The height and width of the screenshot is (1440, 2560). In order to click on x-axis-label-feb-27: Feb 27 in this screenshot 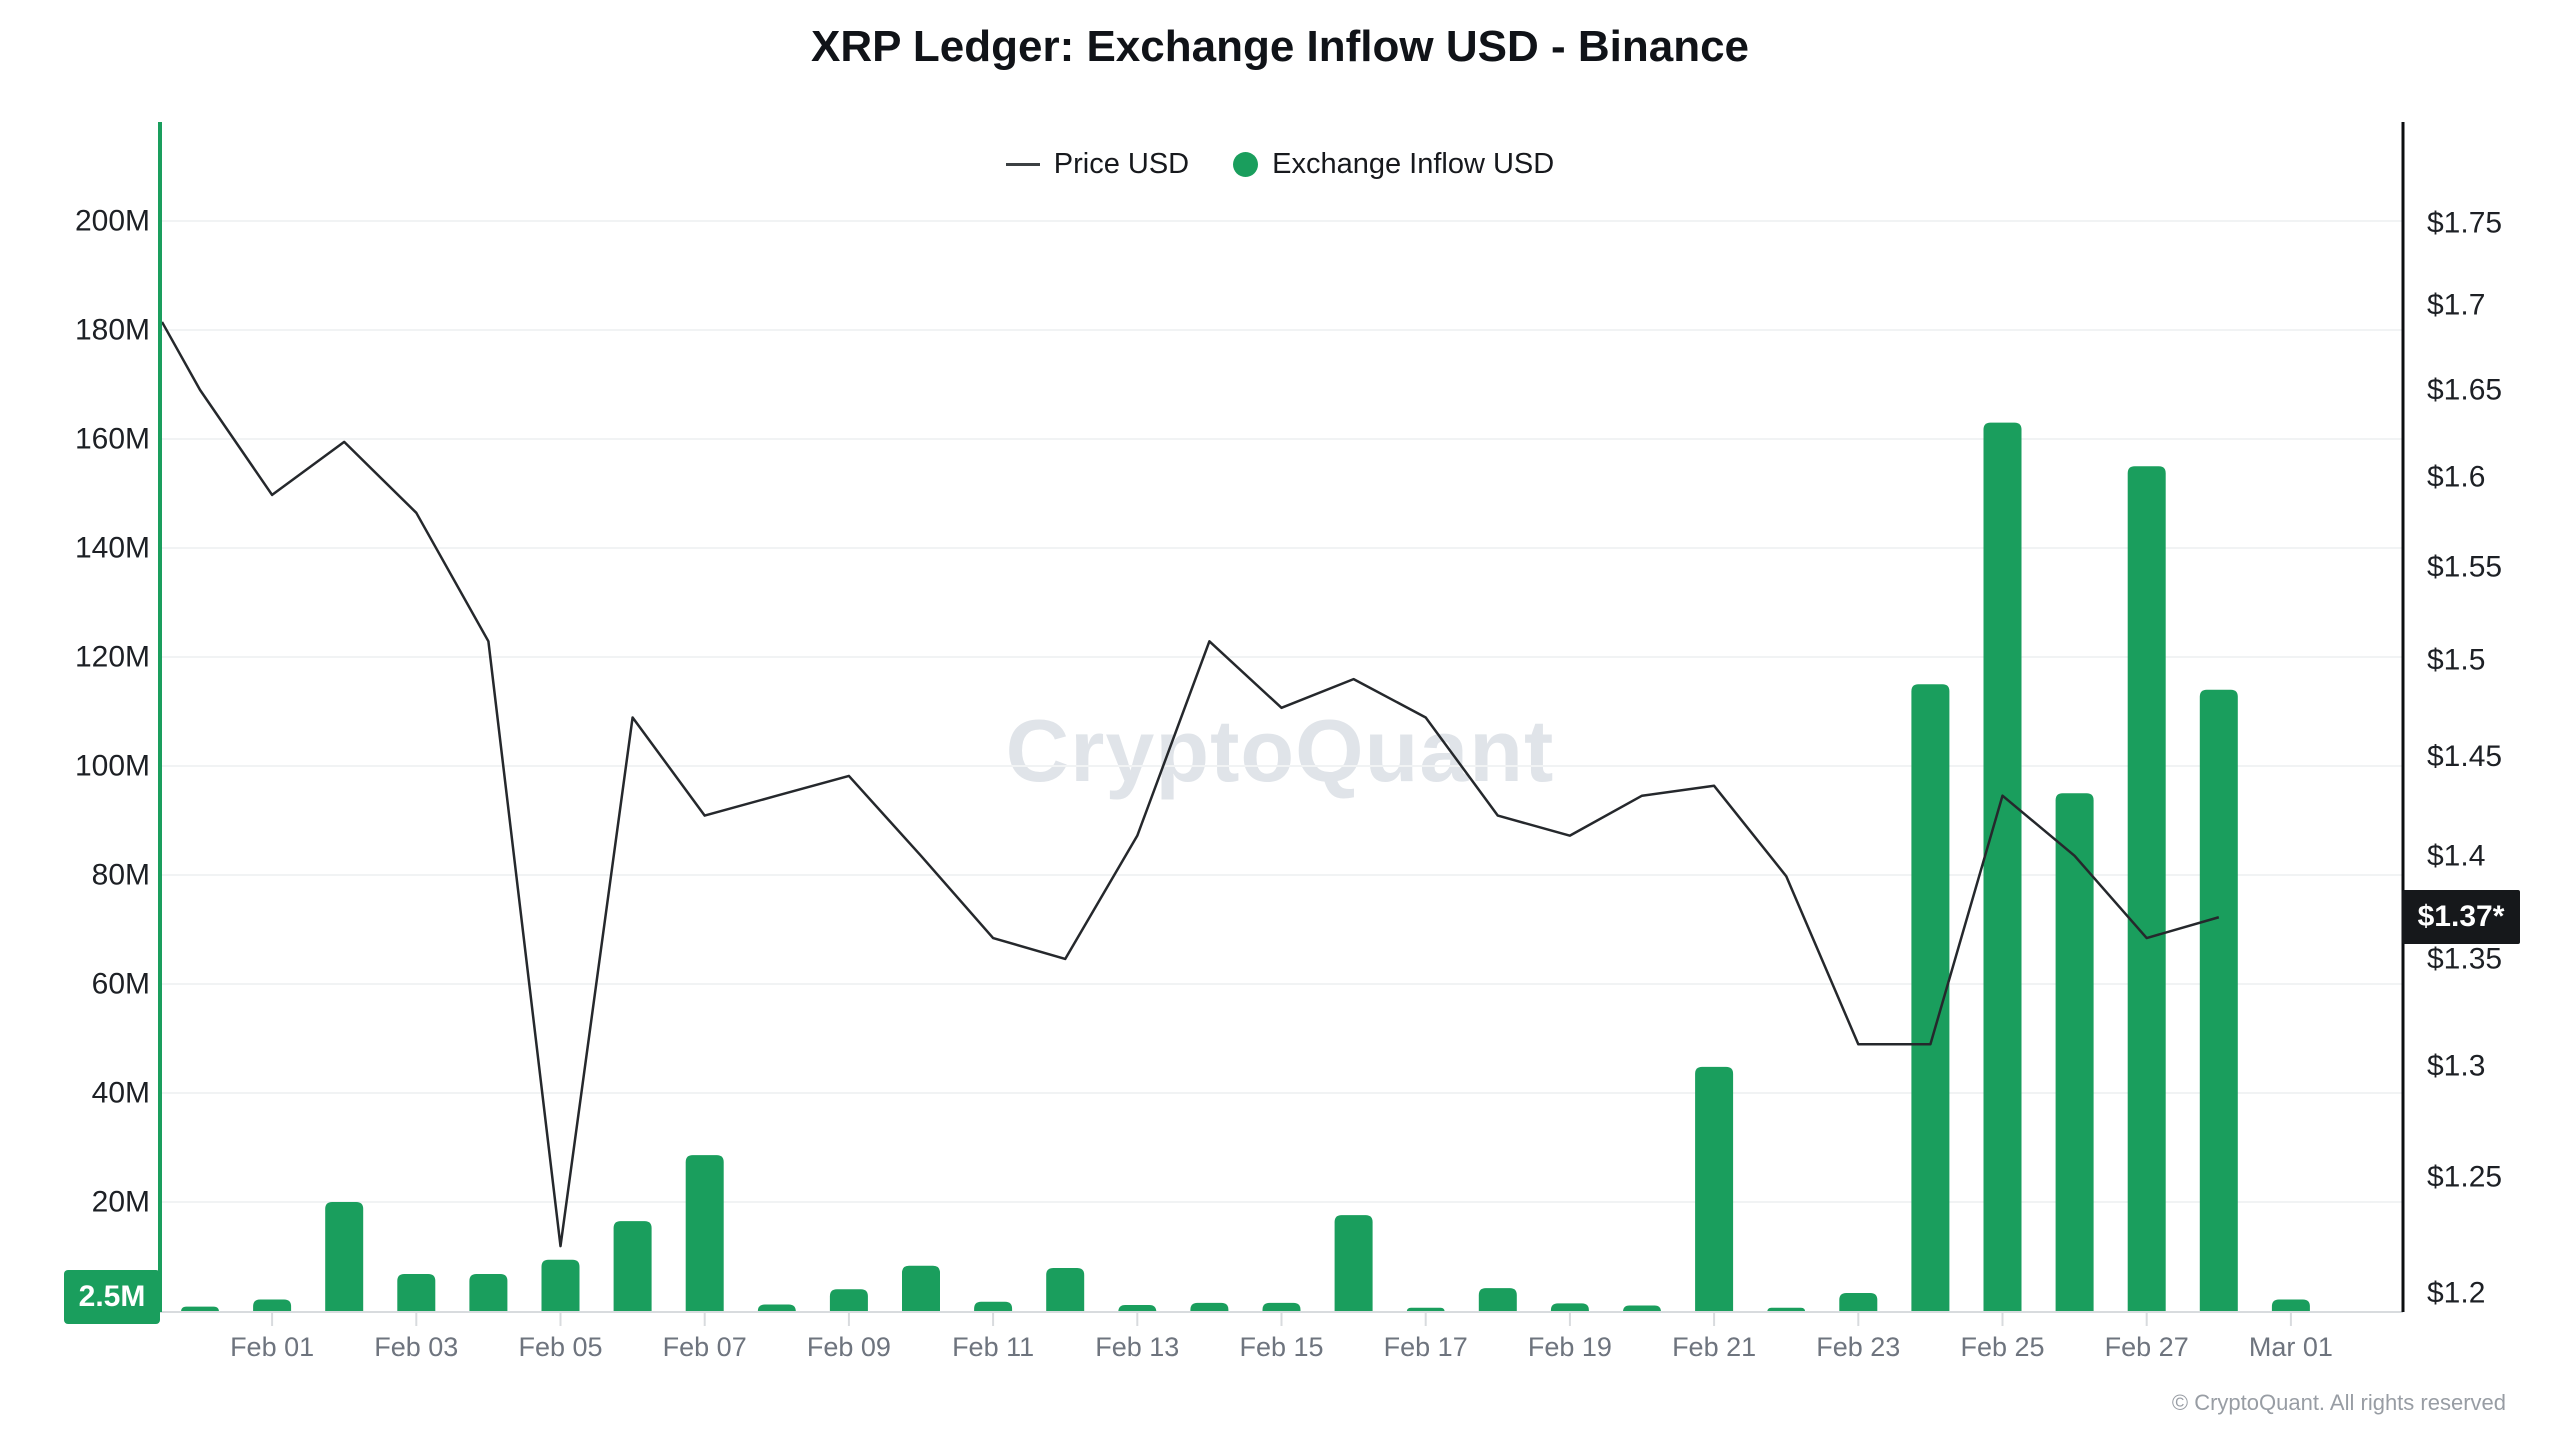, I will do `click(2147, 1347)`.